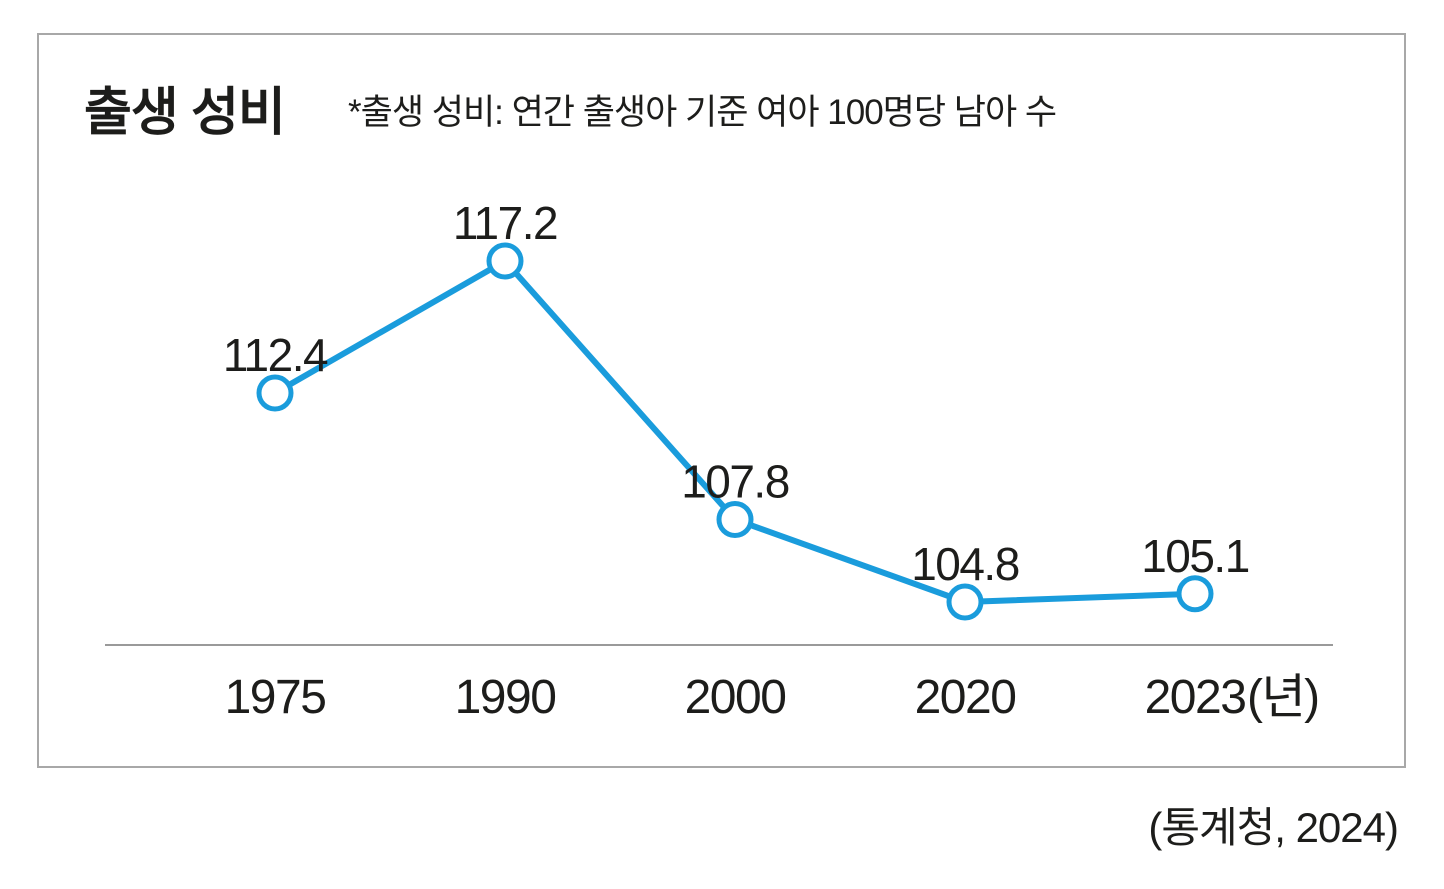  I want to click on source-caption: (통계청, 2024), so click(1273, 827).